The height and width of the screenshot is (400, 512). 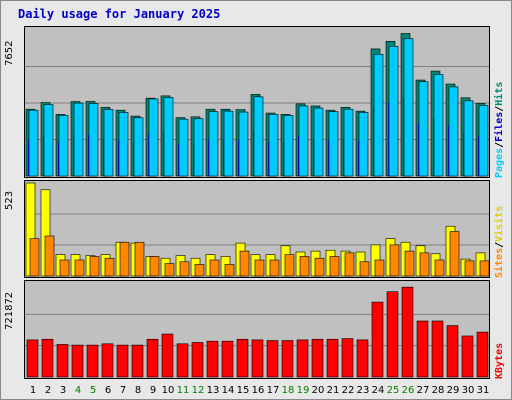 I want to click on x-tick-label: 20, so click(x=318, y=390).